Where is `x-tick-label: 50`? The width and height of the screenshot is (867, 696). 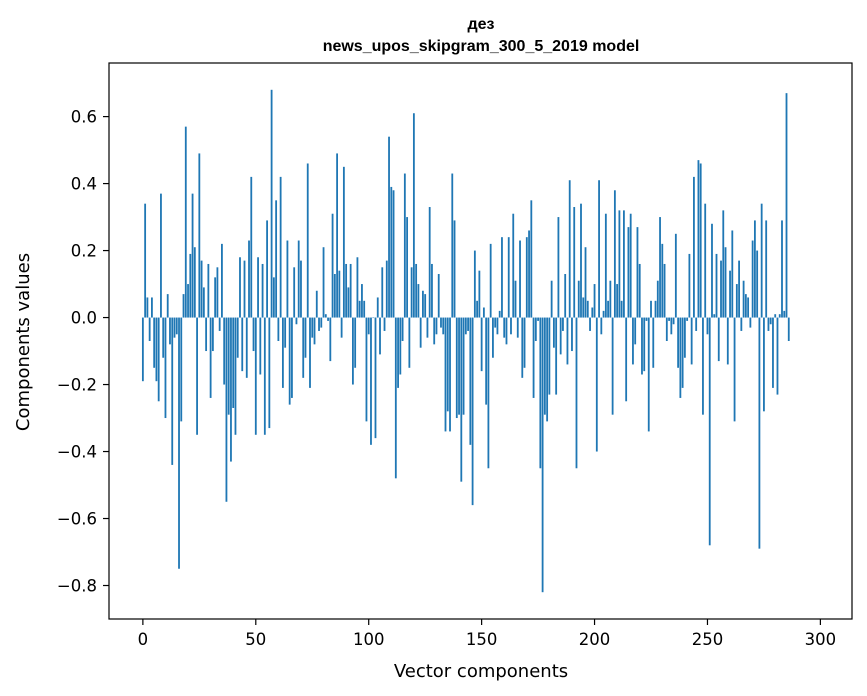
x-tick-label: 50 is located at coordinates (255, 639).